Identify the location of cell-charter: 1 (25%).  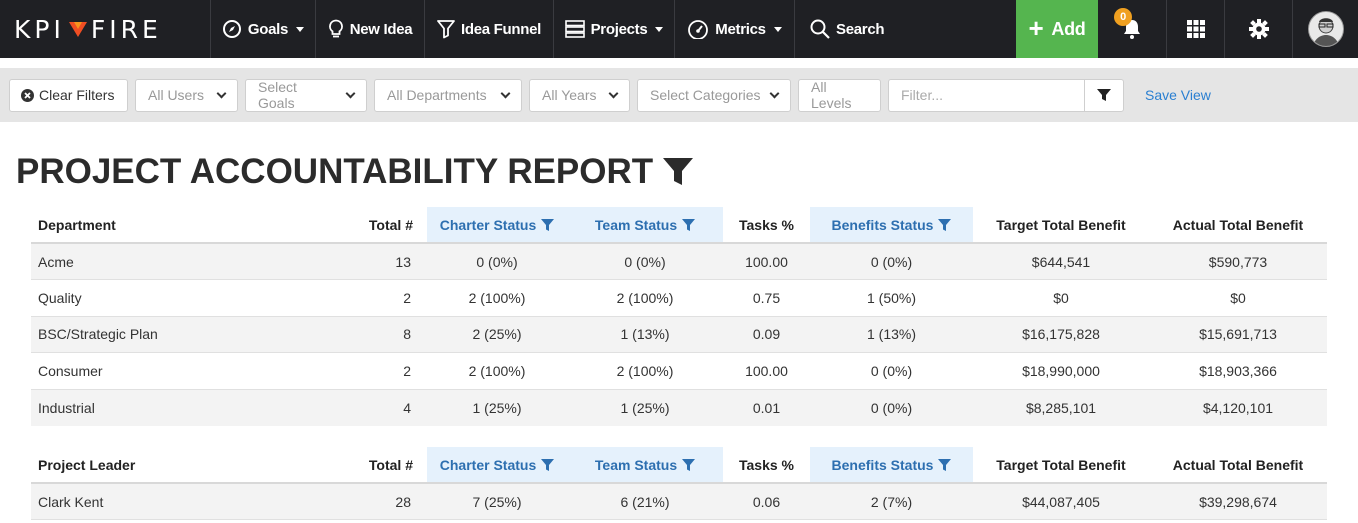
(497, 407).